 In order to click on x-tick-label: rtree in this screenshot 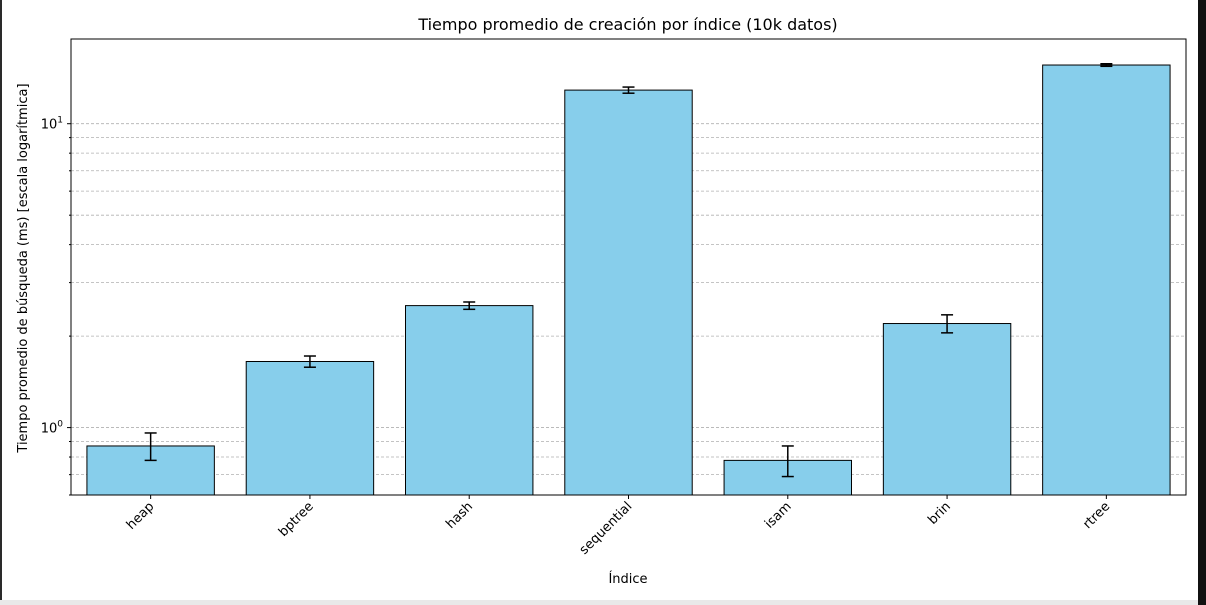, I will do `click(1096, 515)`.